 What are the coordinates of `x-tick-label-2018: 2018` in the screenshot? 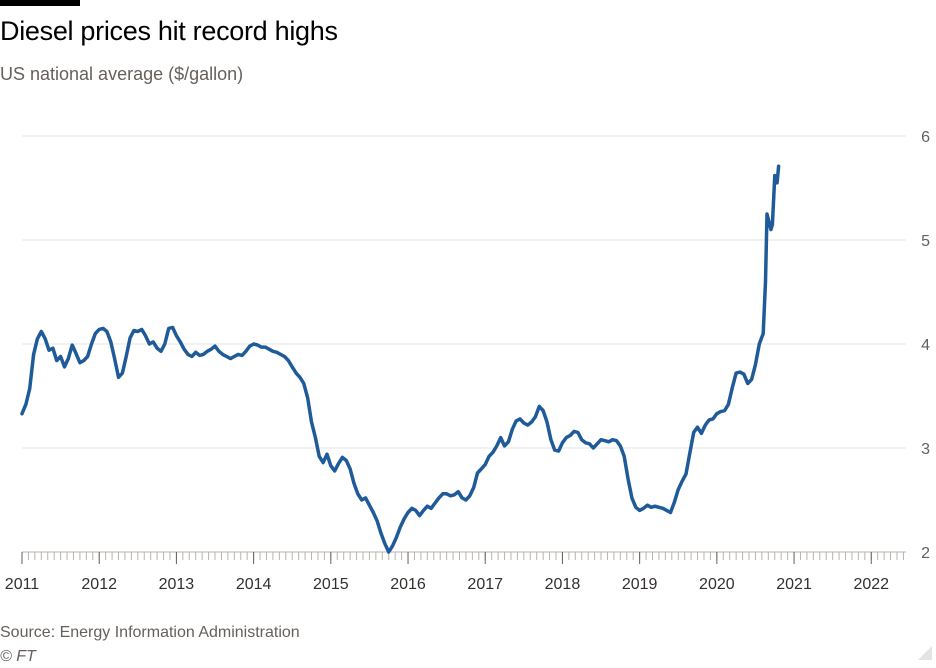 It's located at (563, 584).